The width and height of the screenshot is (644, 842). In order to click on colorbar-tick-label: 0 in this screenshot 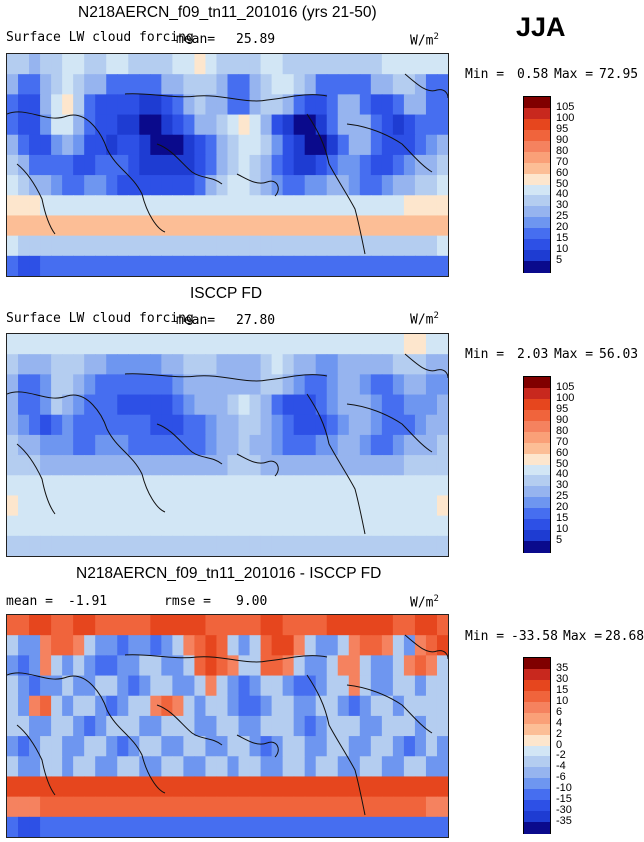, I will do `click(559, 744)`.